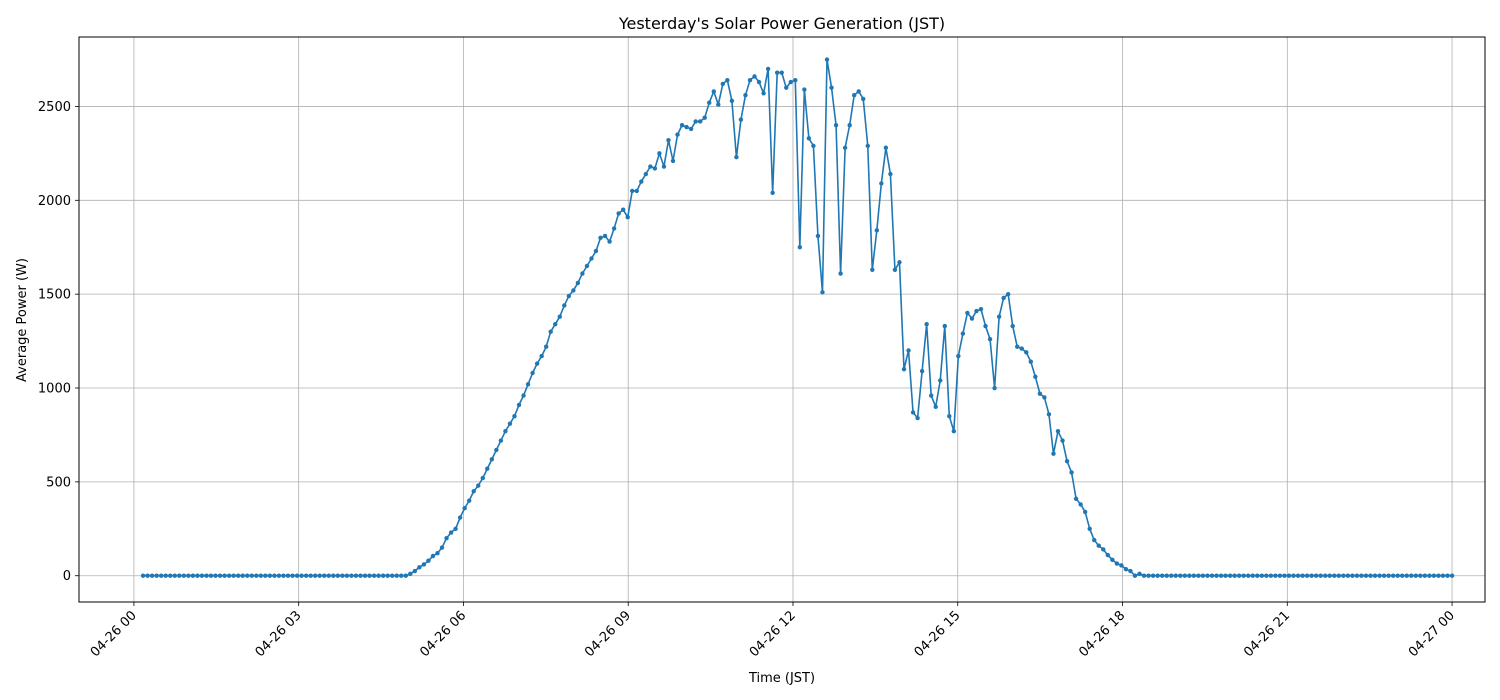 The height and width of the screenshot is (700, 1500). What do you see at coordinates (54, 389) in the screenshot?
I see `y-tick-label: 1000` at bounding box center [54, 389].